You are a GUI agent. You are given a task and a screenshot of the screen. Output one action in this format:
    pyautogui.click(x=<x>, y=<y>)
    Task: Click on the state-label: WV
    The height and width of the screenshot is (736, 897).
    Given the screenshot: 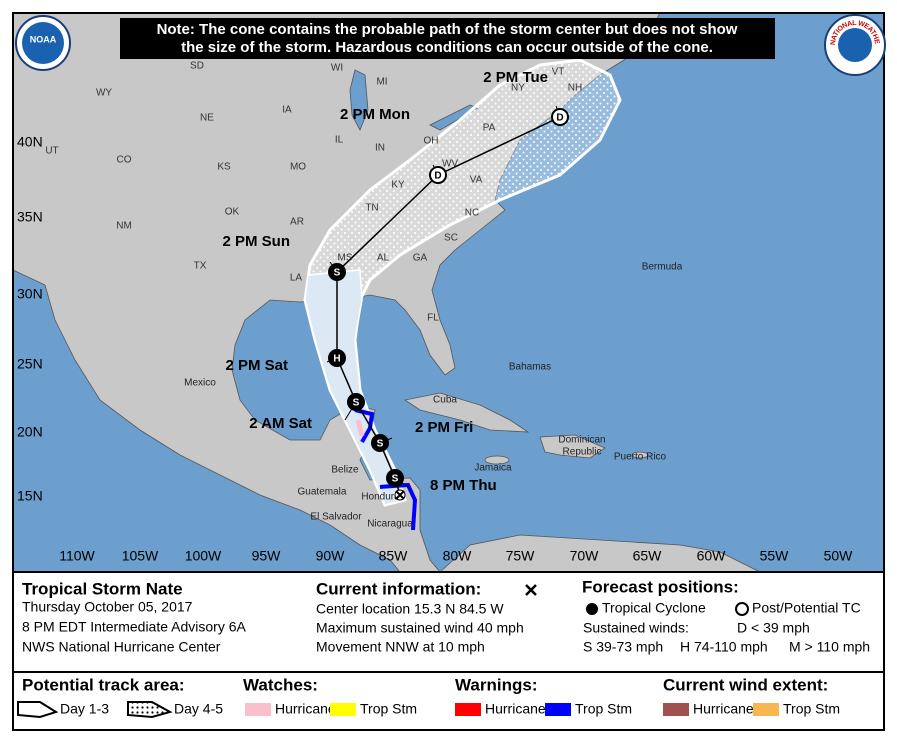 What is the action you would take?
    pyautogui.click(x=450, y=164)
    